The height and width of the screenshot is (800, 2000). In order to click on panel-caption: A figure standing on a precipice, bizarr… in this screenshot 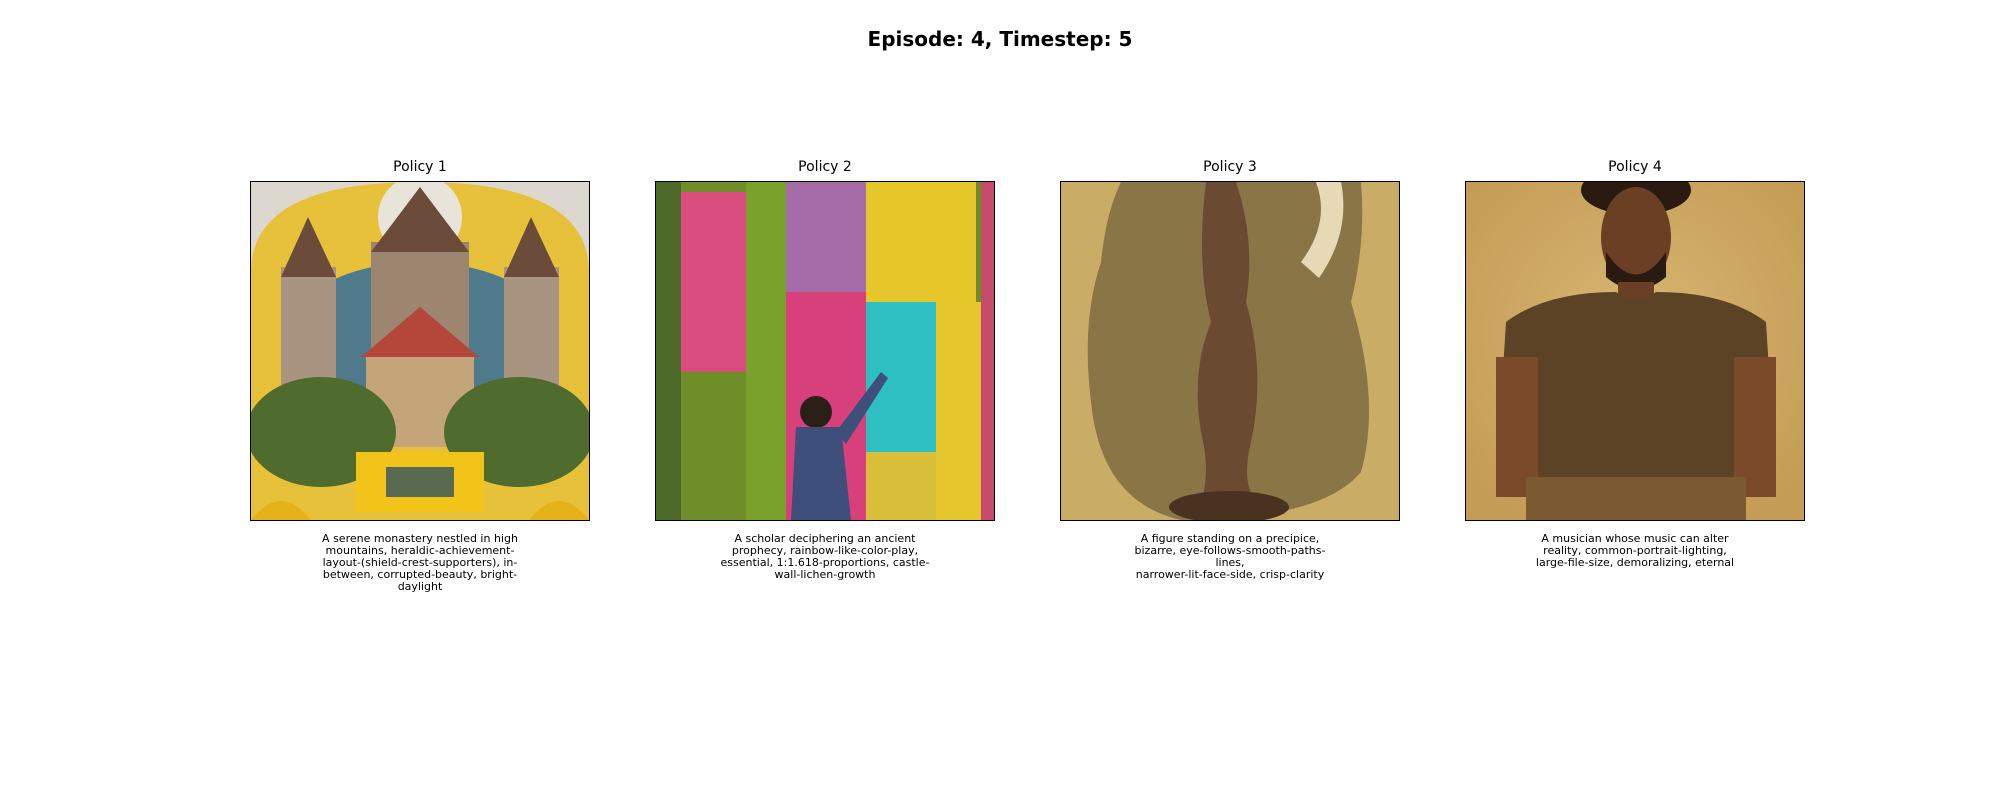, I will do `click(1230, 556)`.